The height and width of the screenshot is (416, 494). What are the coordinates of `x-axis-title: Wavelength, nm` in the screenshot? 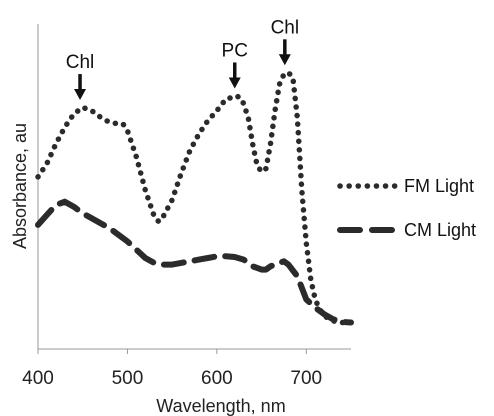 It's located at (220, 406).